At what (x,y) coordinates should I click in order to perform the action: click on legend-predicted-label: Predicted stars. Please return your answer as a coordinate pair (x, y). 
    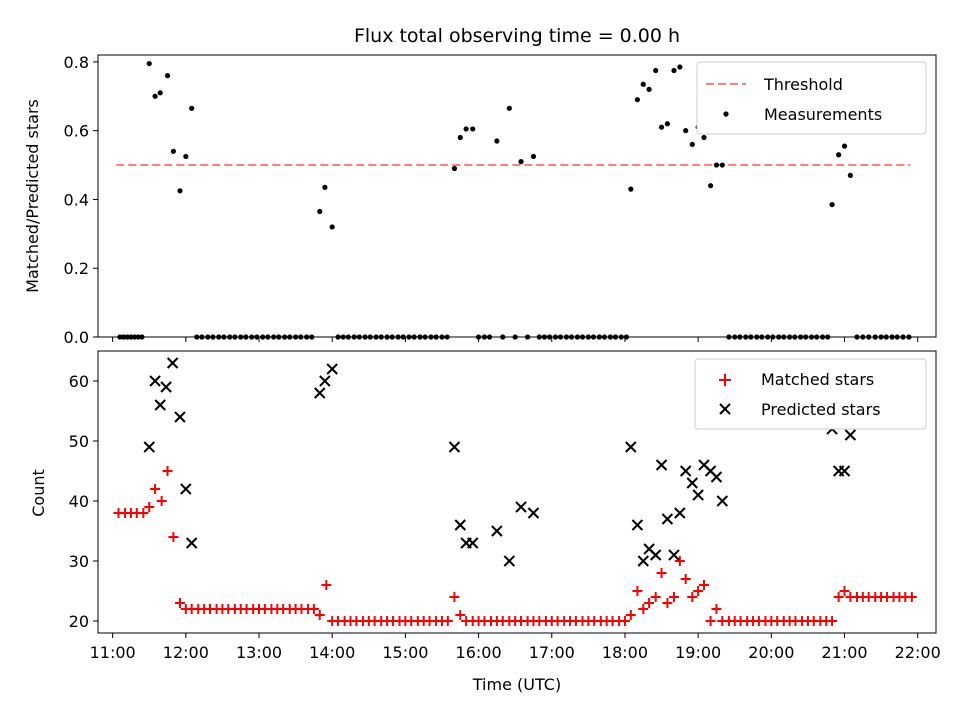
    Looking at the image, I should click on (821, 409).